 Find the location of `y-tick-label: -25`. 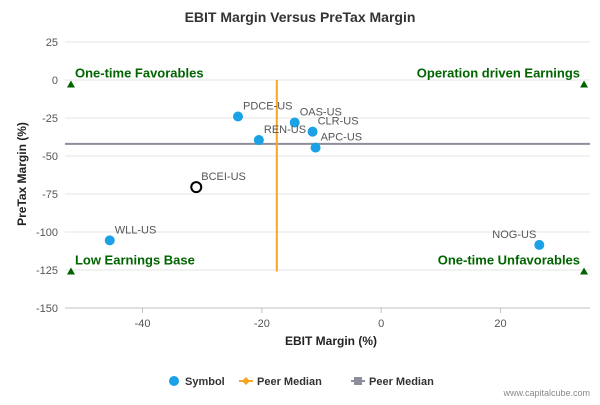

y-tick-label: -25 is located at coordinates (50, 119).